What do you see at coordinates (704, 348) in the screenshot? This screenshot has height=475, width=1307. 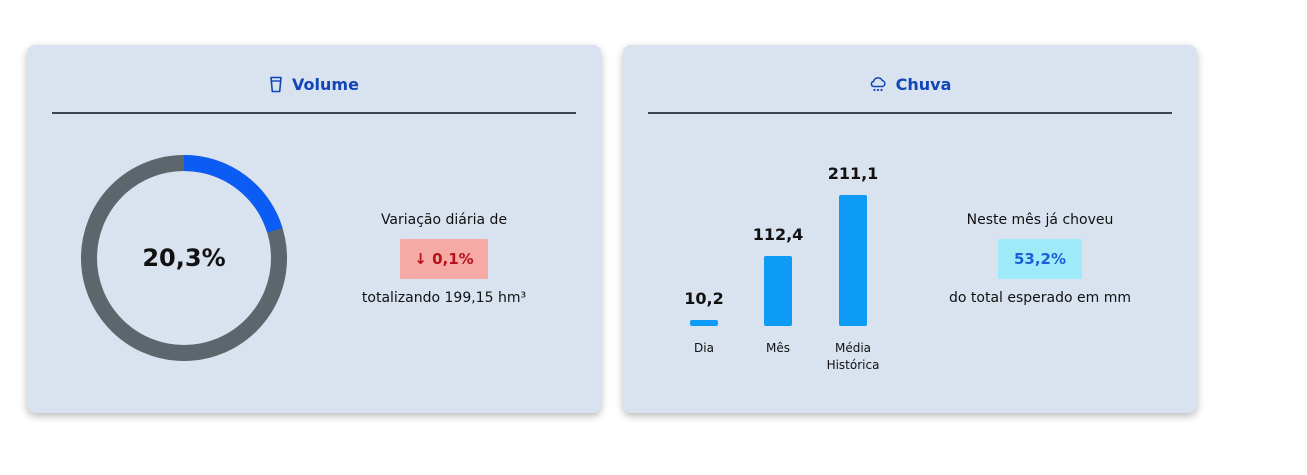 I see `bar-category-label: Dia` at bounding box center [704, 348].